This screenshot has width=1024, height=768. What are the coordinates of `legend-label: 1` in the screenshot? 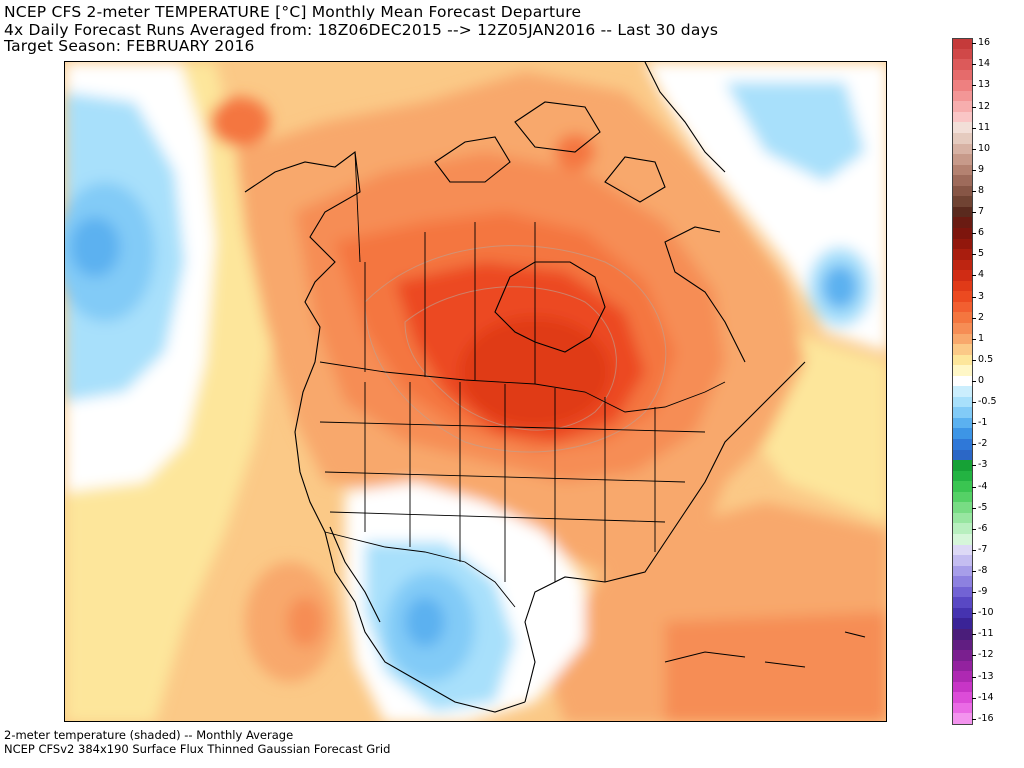 It's located at (981, 338).